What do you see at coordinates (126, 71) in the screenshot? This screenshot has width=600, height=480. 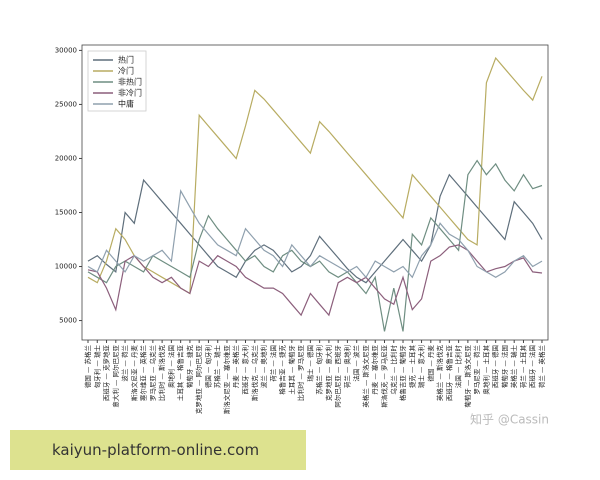 I see `legend-label: 冷门` at bounding box center [126, 71].